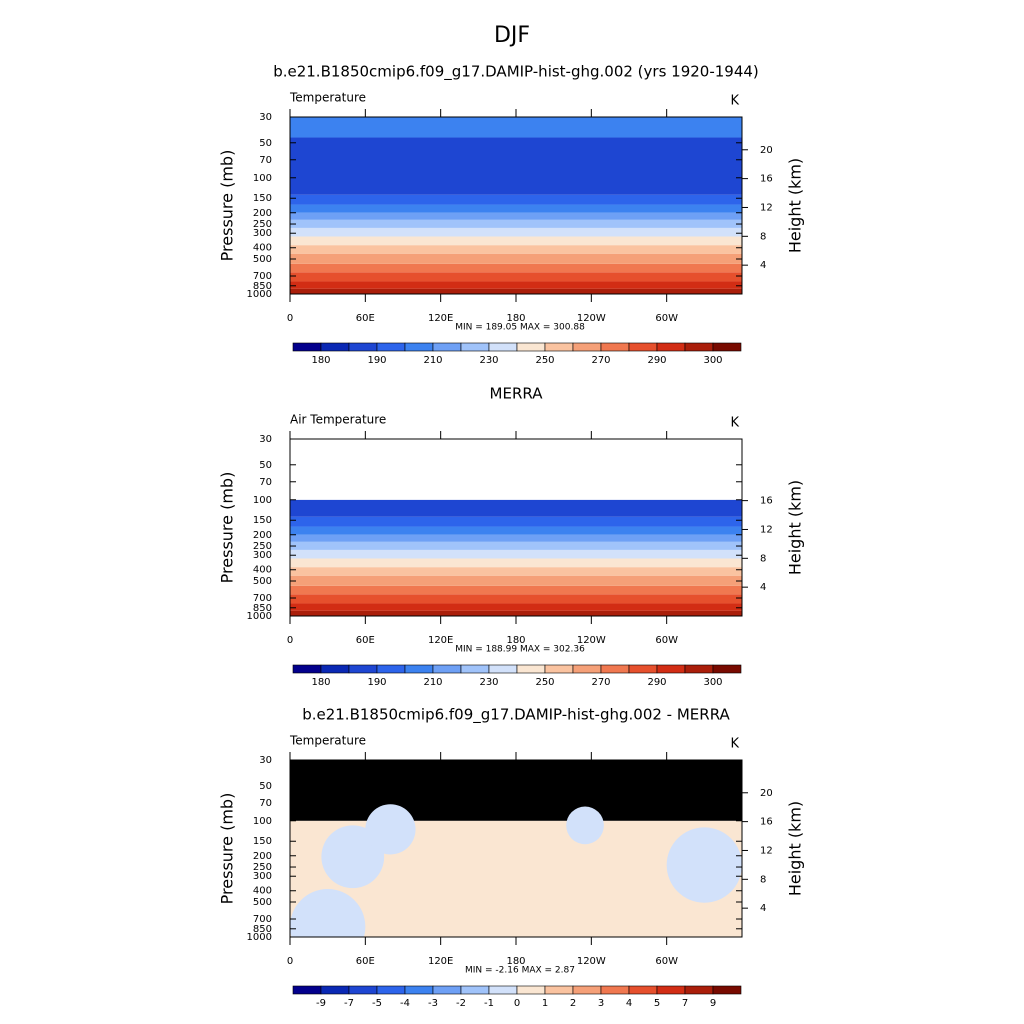 Image resolution: width=1024 pixels, height=1024 pixels. I want to click on min-max: MIN = 189.05 MAX = 300.88, so click(520, 328).